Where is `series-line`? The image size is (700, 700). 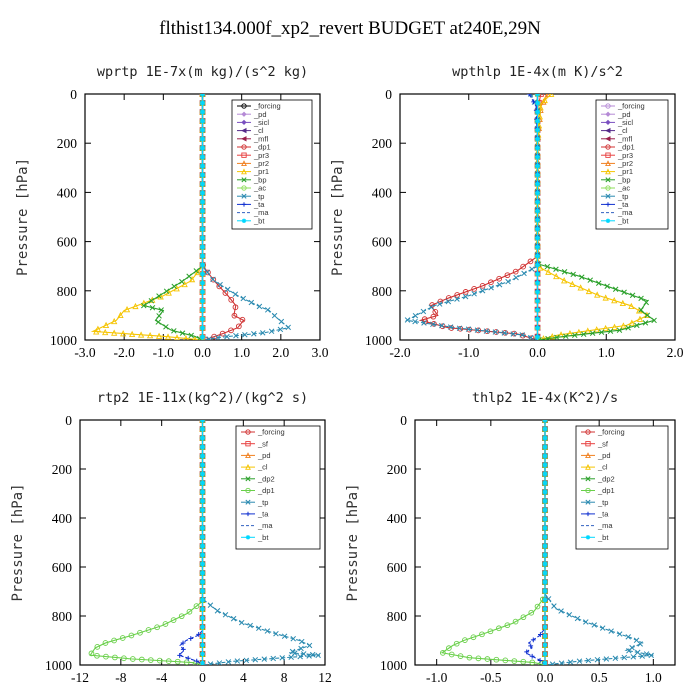 series-line is located at coordinates (146, 542).